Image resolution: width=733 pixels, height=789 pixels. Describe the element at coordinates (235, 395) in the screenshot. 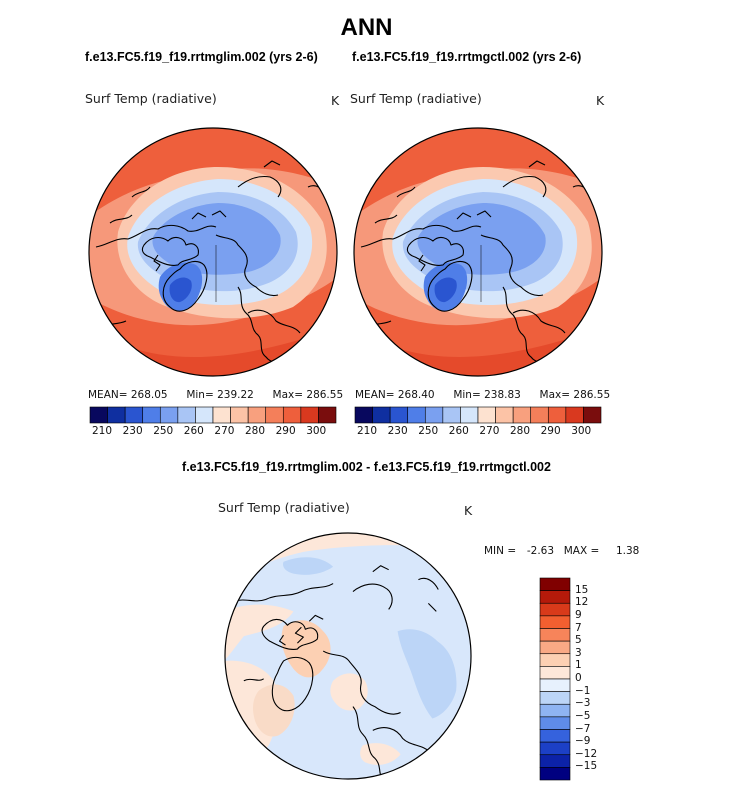

I see `panel1-min-value: 239.22` at that location.